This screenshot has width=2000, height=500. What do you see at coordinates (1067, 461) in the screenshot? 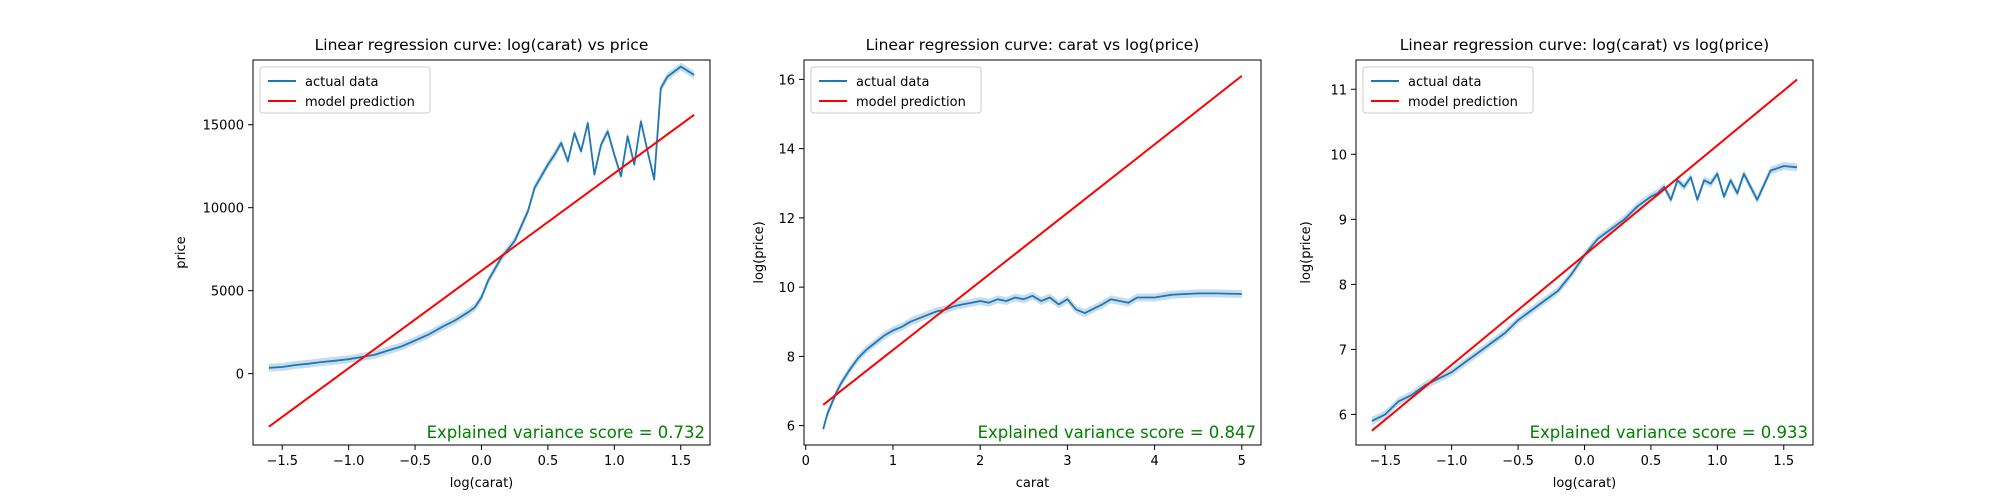
I see `x-tick-label: 3` at bounding box center [1067, 461].